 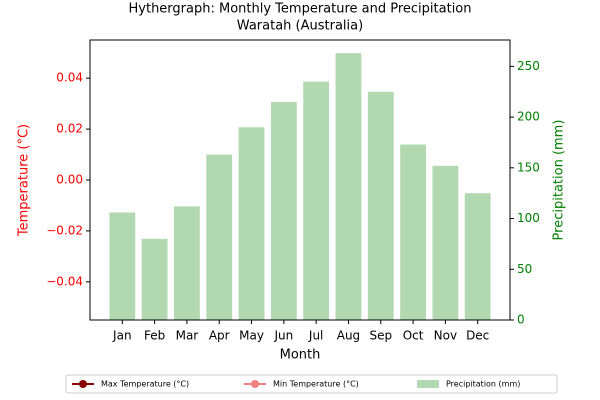 I want to click on x-tick-label: Oct, so click(x=413, y=336).